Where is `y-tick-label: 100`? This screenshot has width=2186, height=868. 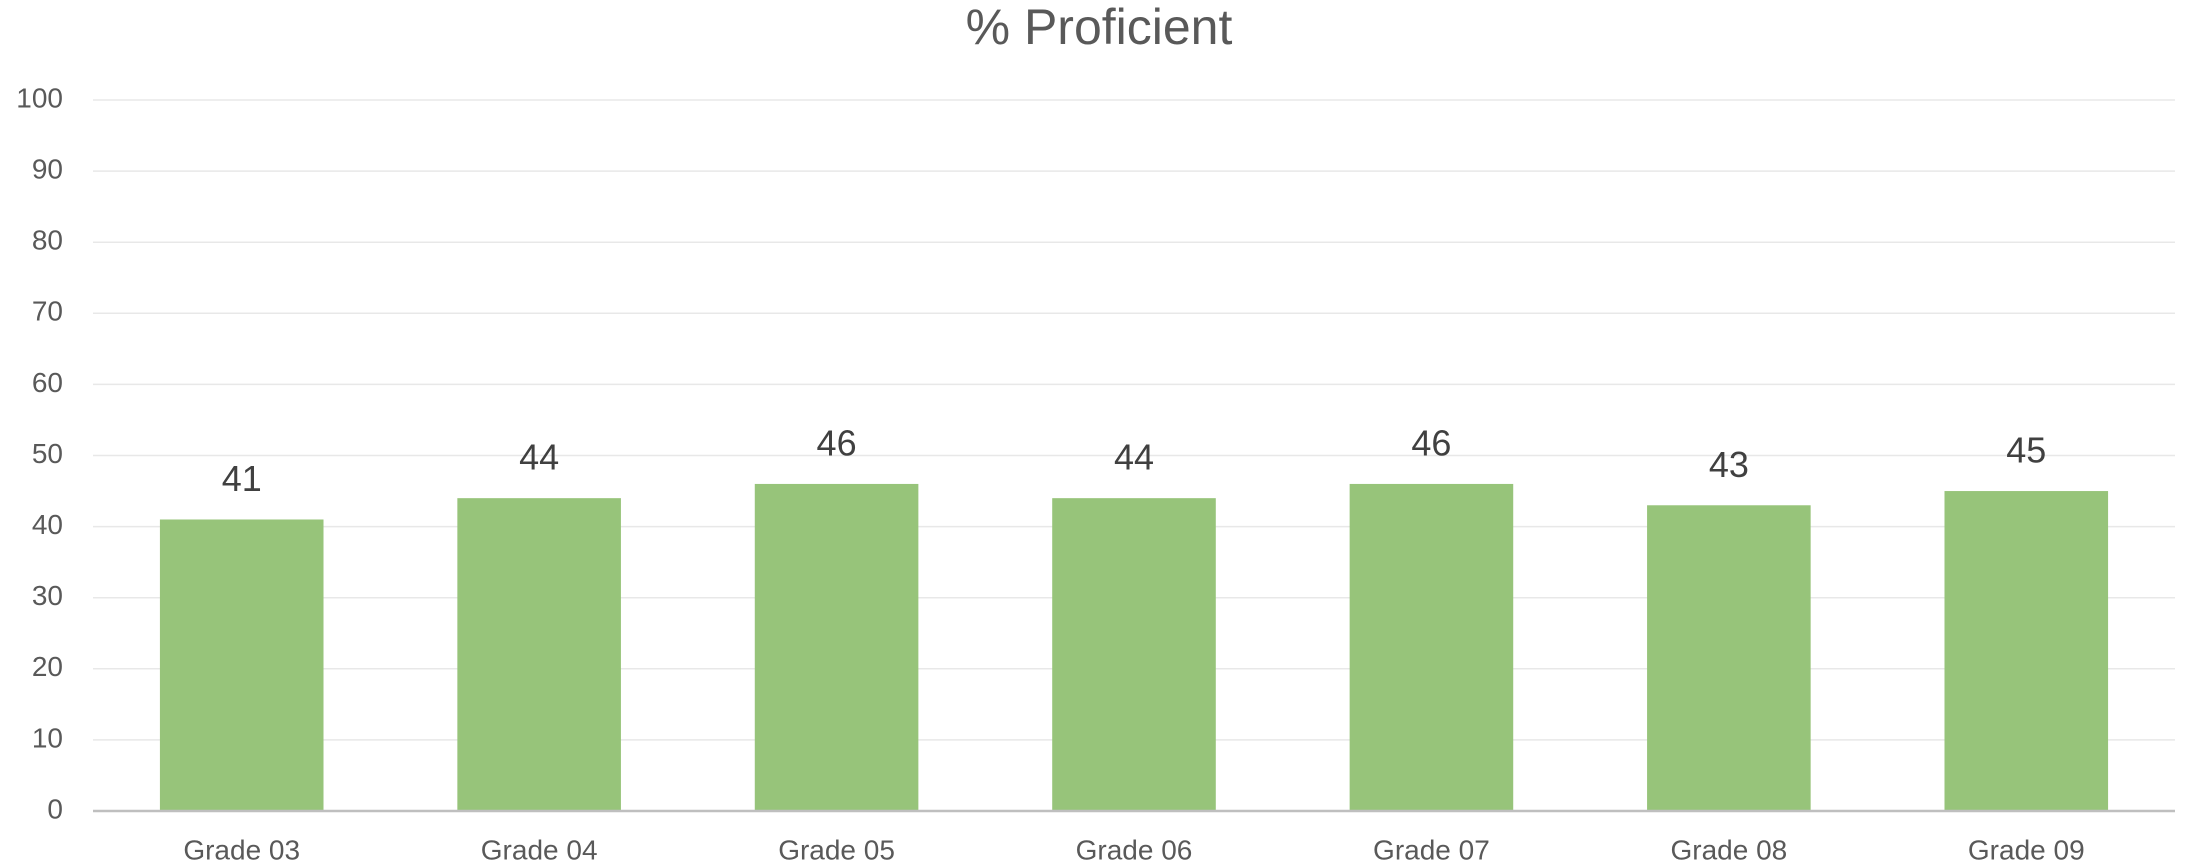
y-tick-label: 100 is located at coordinates (39, 97).